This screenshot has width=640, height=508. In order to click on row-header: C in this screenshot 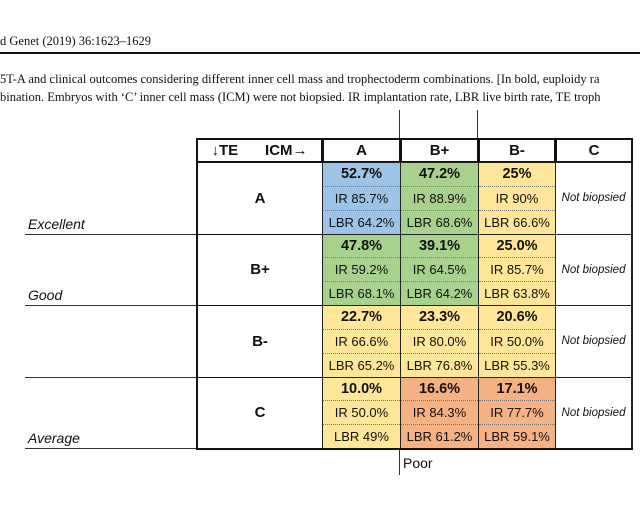, I will do `click(259, 412)`.